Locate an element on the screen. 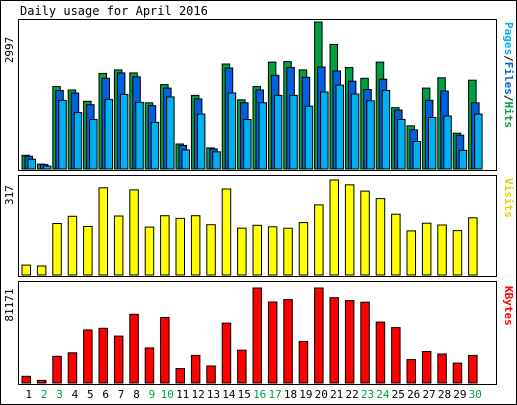  day-label-24: 24 is located at coordinates (383, 394).